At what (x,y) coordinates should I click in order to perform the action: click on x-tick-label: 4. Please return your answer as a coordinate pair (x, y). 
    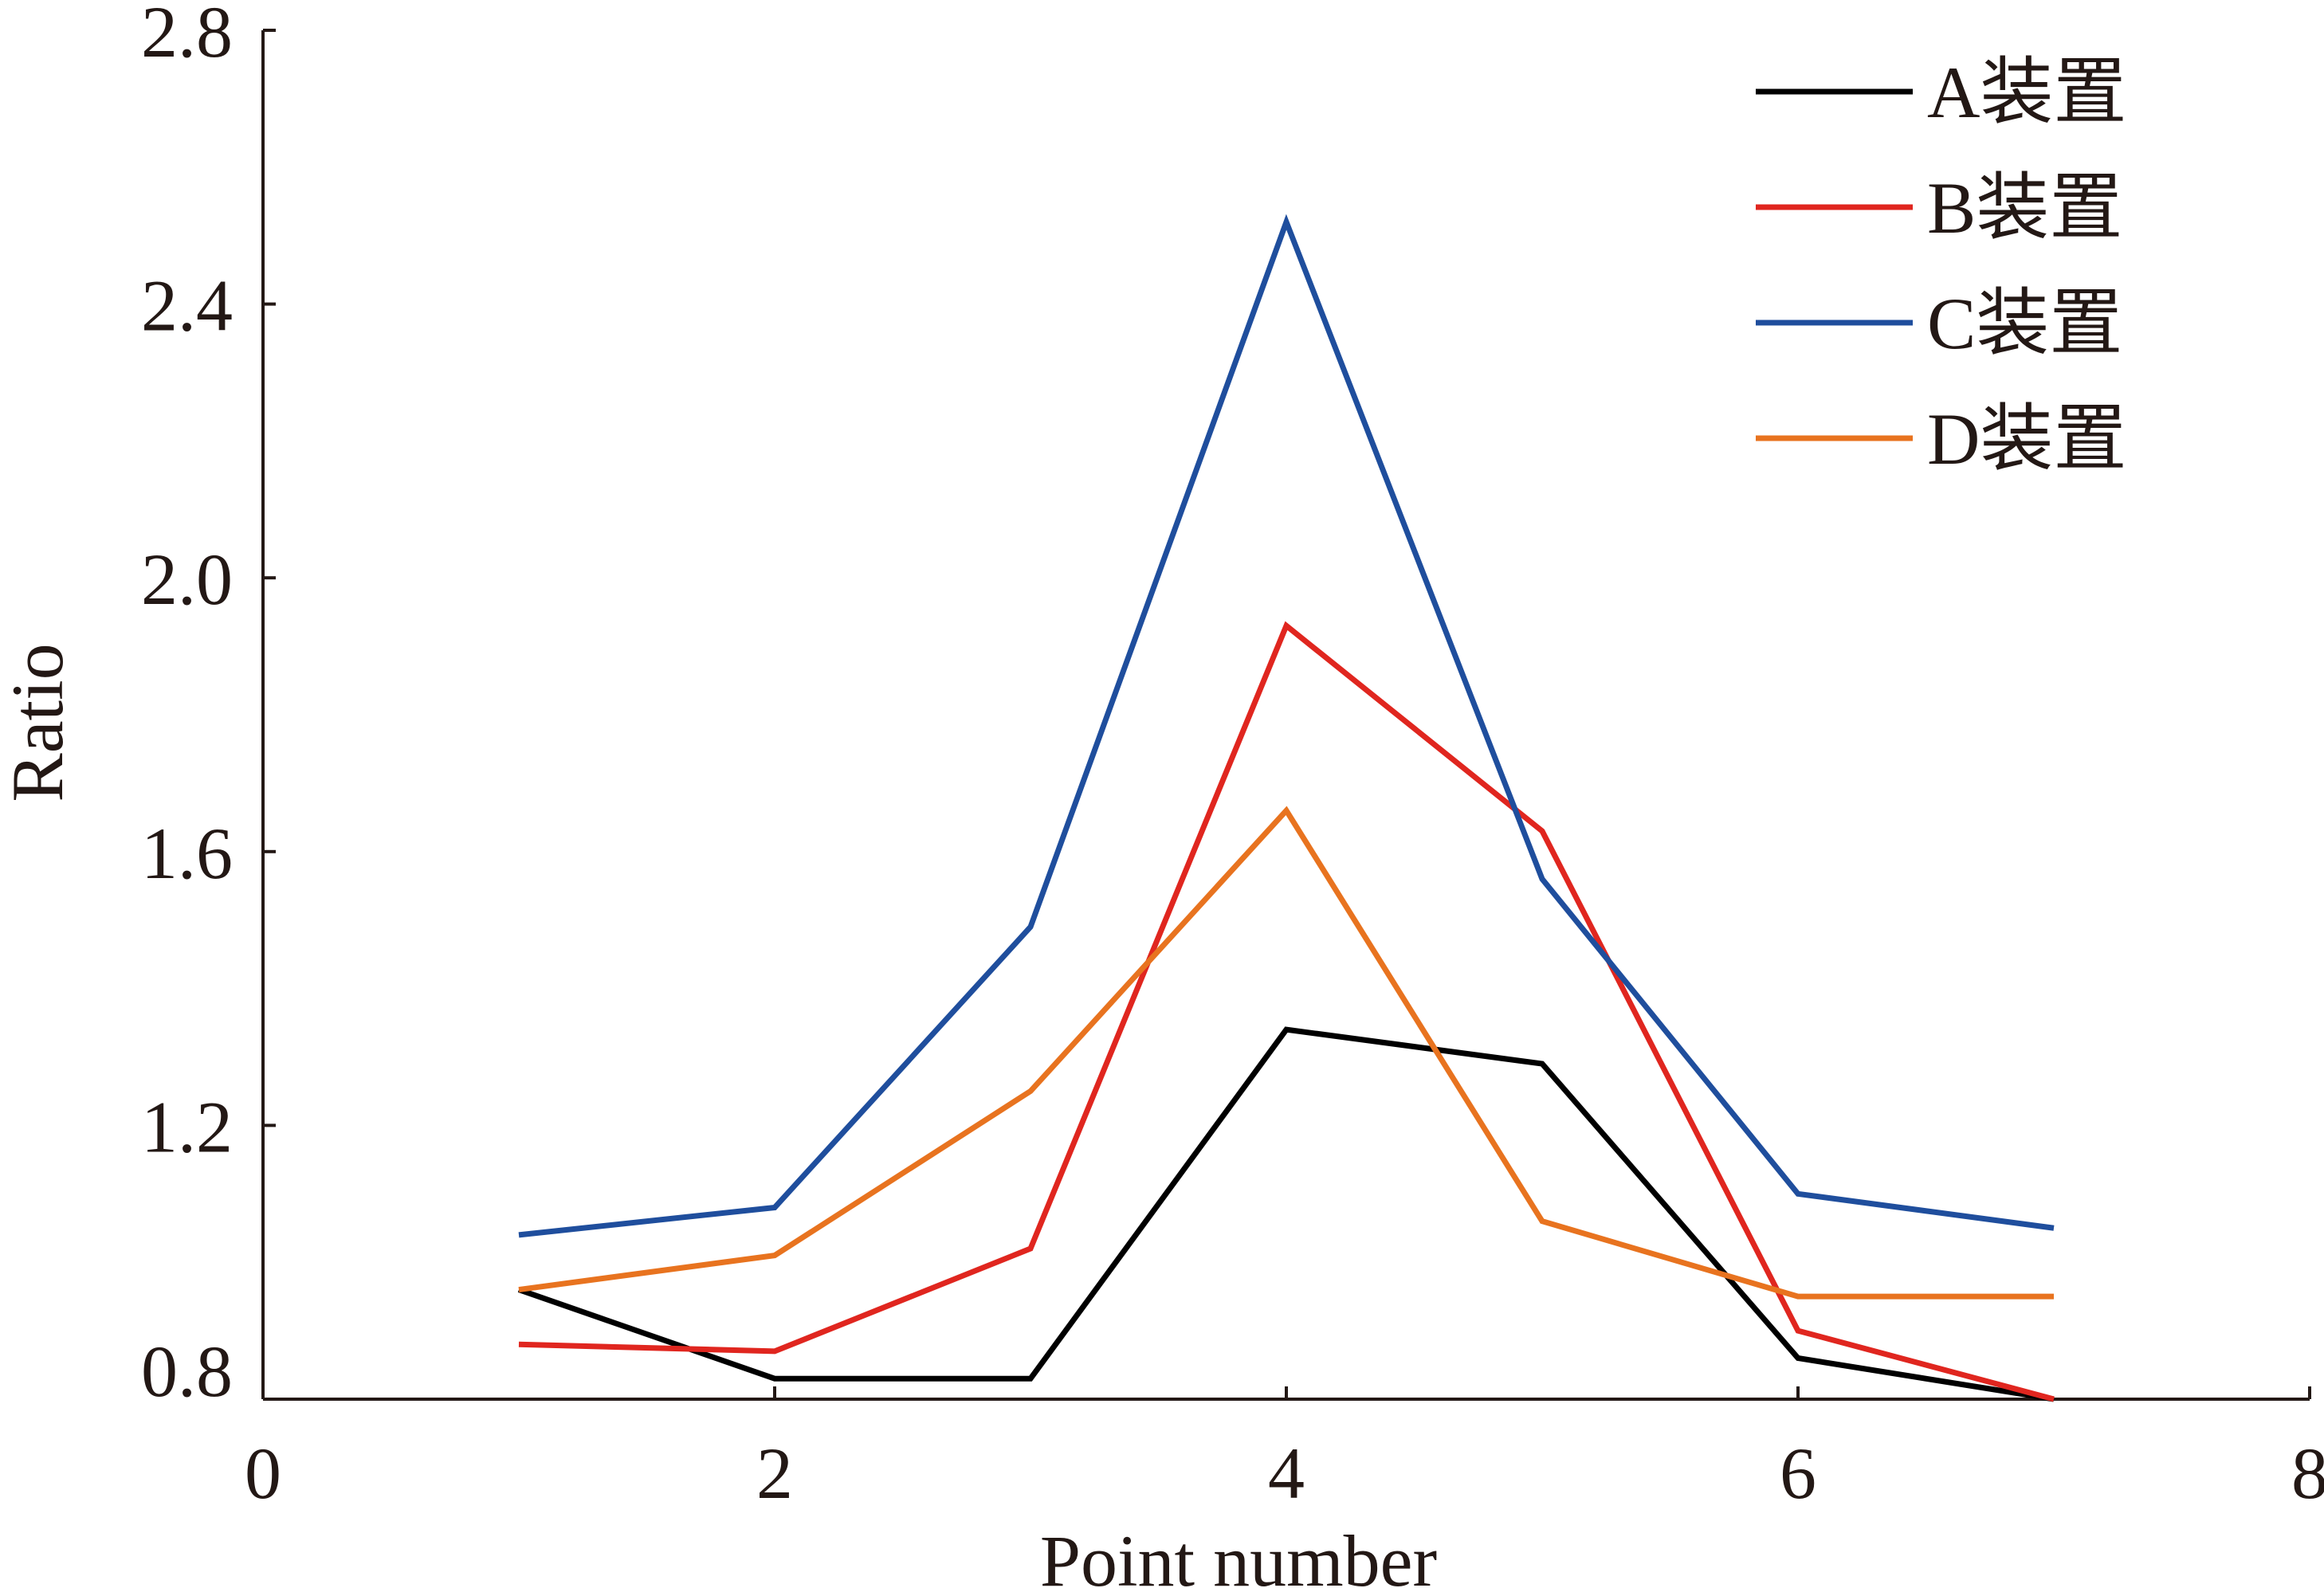
    Looking at the image, I should click on (1286, 1473).